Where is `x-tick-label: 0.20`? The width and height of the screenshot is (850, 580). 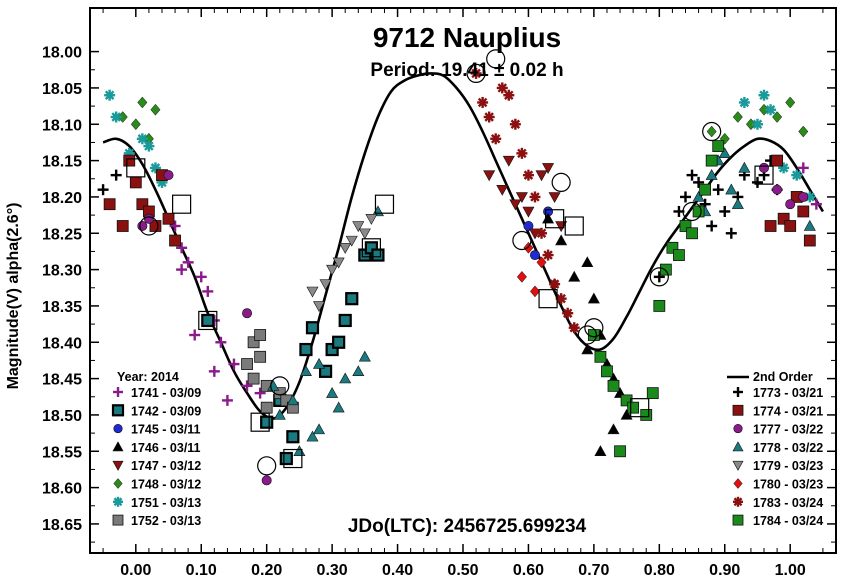
x-tick-label: 0.20 is located at coordinates (266, 570).